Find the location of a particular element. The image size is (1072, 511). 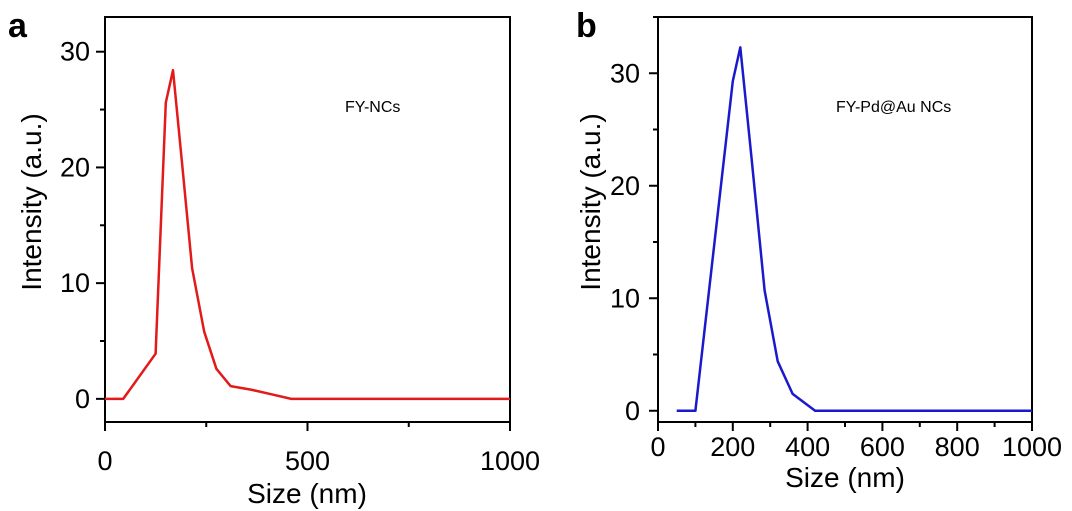

x-tick-label-b: 0 is located at coordinates (657, 447).